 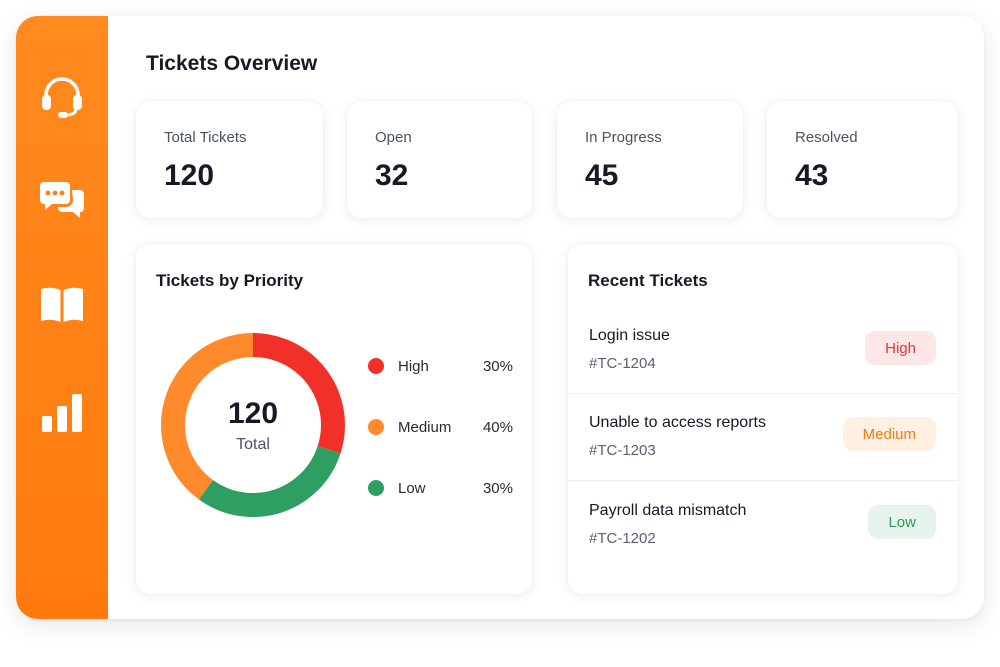 What do you see at coordinates (902, 522) in the screenshot?
I see `priority-badge-low: Low` at bounding box center [902, 522].